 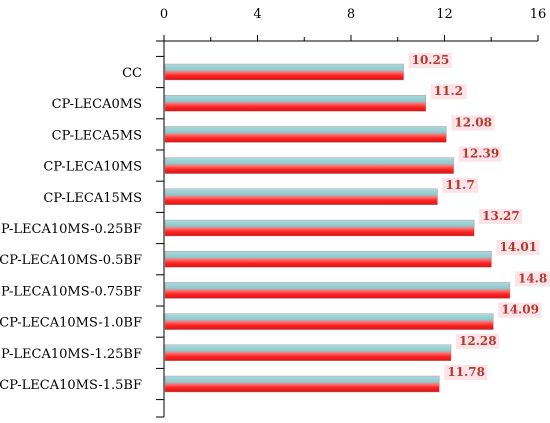 I want to click on category-label: CP-LECA10MS-1.0BF, so click(x=71, y=323).